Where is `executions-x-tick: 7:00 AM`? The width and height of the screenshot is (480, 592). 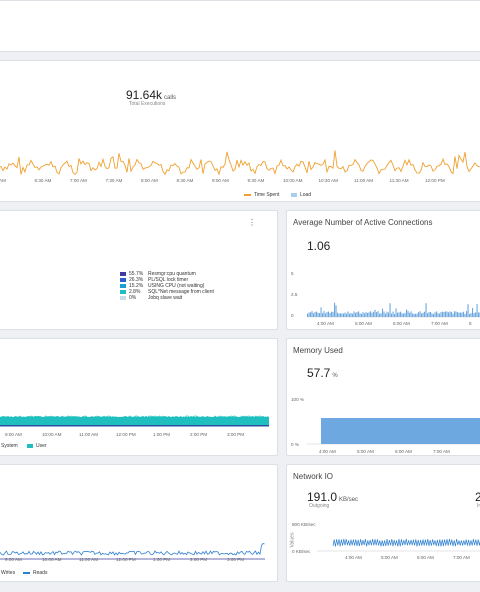
executions-x-tick: 7:00 AM is located at coordinates (78, 180).